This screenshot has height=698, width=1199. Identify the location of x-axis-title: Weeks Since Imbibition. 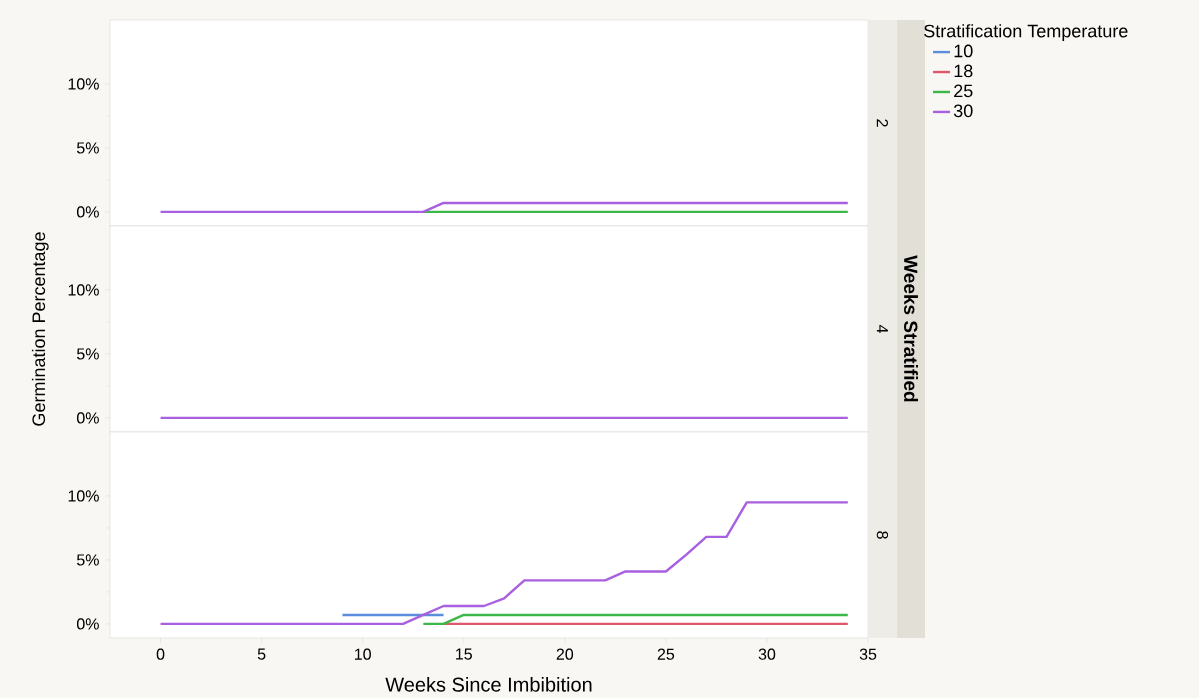
(488, 684).